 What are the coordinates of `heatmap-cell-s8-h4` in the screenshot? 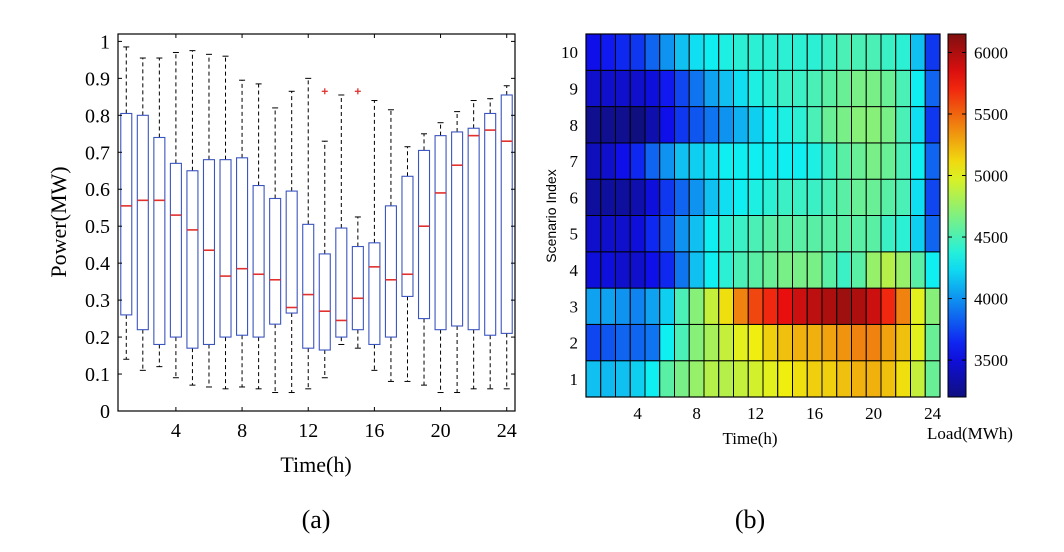 It's located at (637, 125).